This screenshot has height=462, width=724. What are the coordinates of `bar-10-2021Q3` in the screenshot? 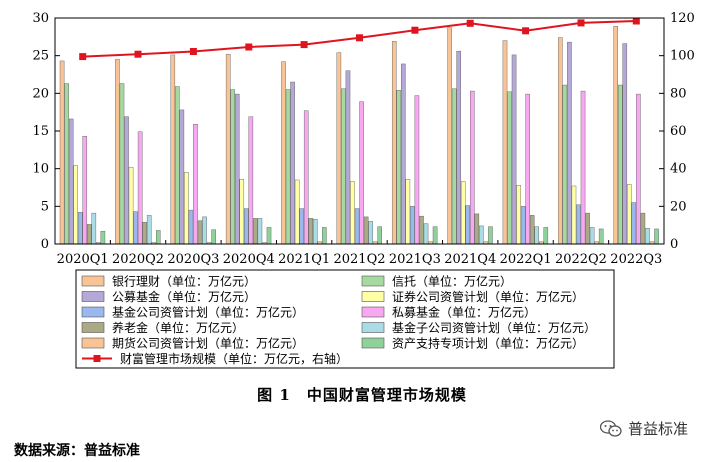 It's located at (435, 235).